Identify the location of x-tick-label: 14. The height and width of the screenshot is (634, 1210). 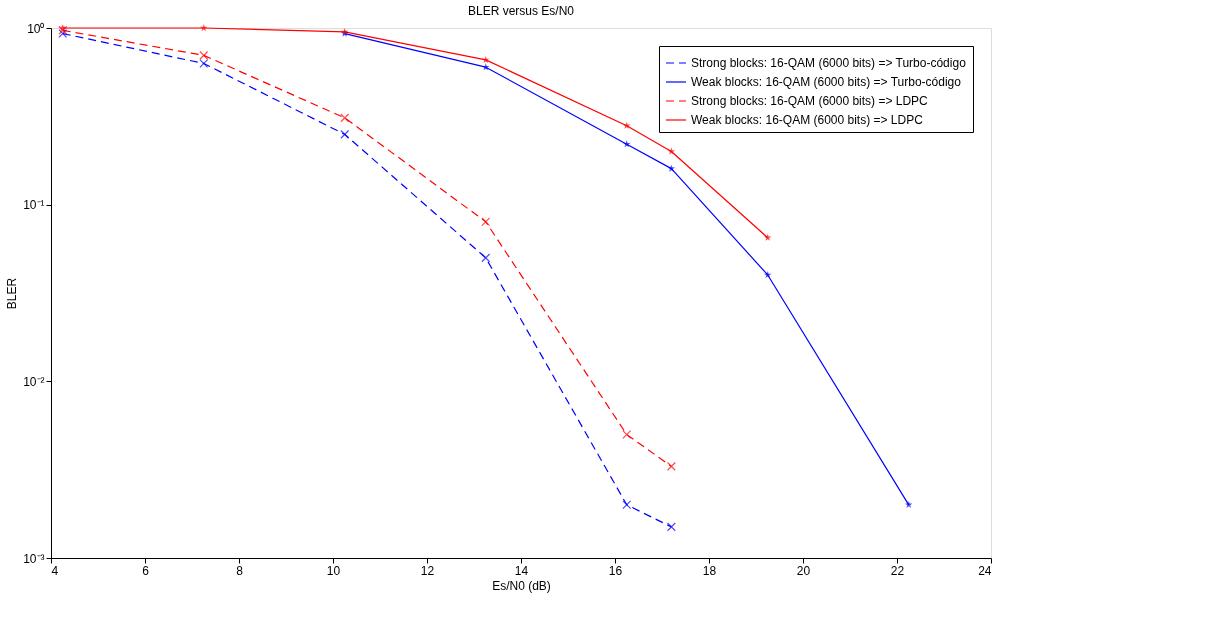
(521, 570).